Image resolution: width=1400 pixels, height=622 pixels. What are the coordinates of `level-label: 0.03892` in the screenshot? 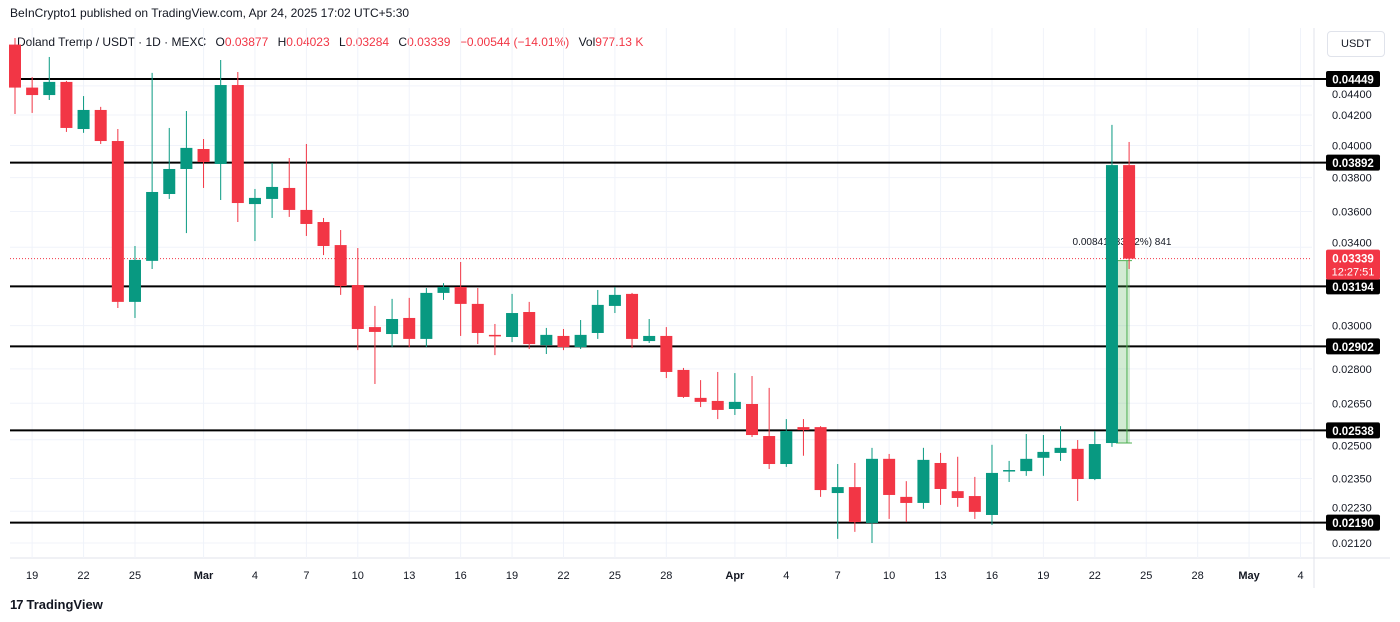 It's located at (1353, 164).